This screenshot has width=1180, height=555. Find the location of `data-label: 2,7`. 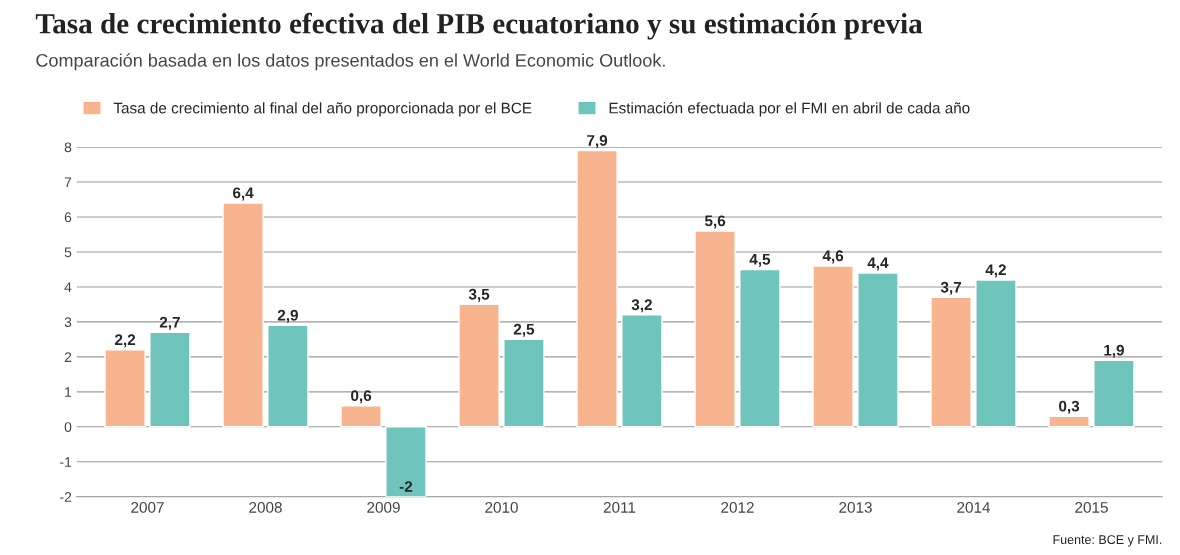

data-label: 2,7 is located at coordinates (169, 323).